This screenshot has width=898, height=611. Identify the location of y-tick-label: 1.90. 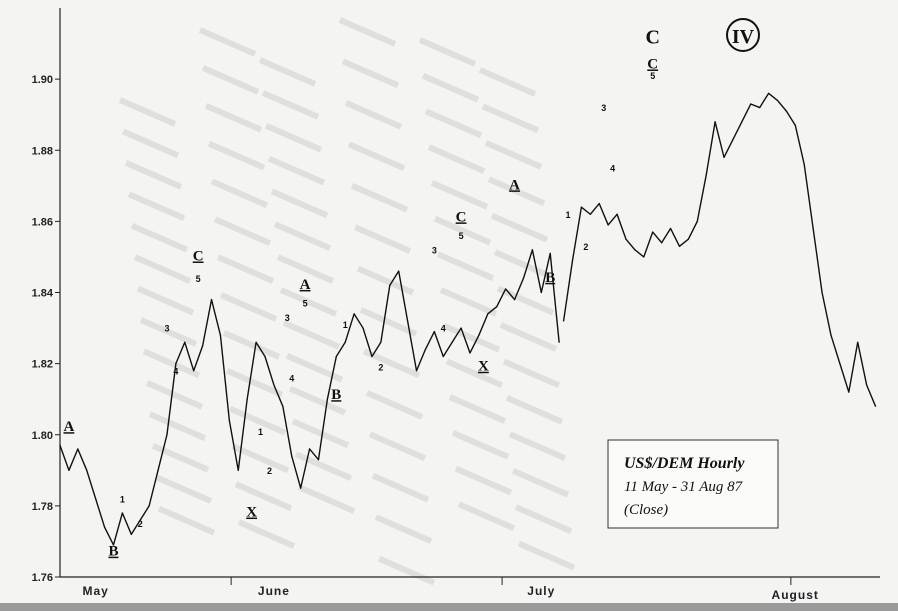
(42, 80).